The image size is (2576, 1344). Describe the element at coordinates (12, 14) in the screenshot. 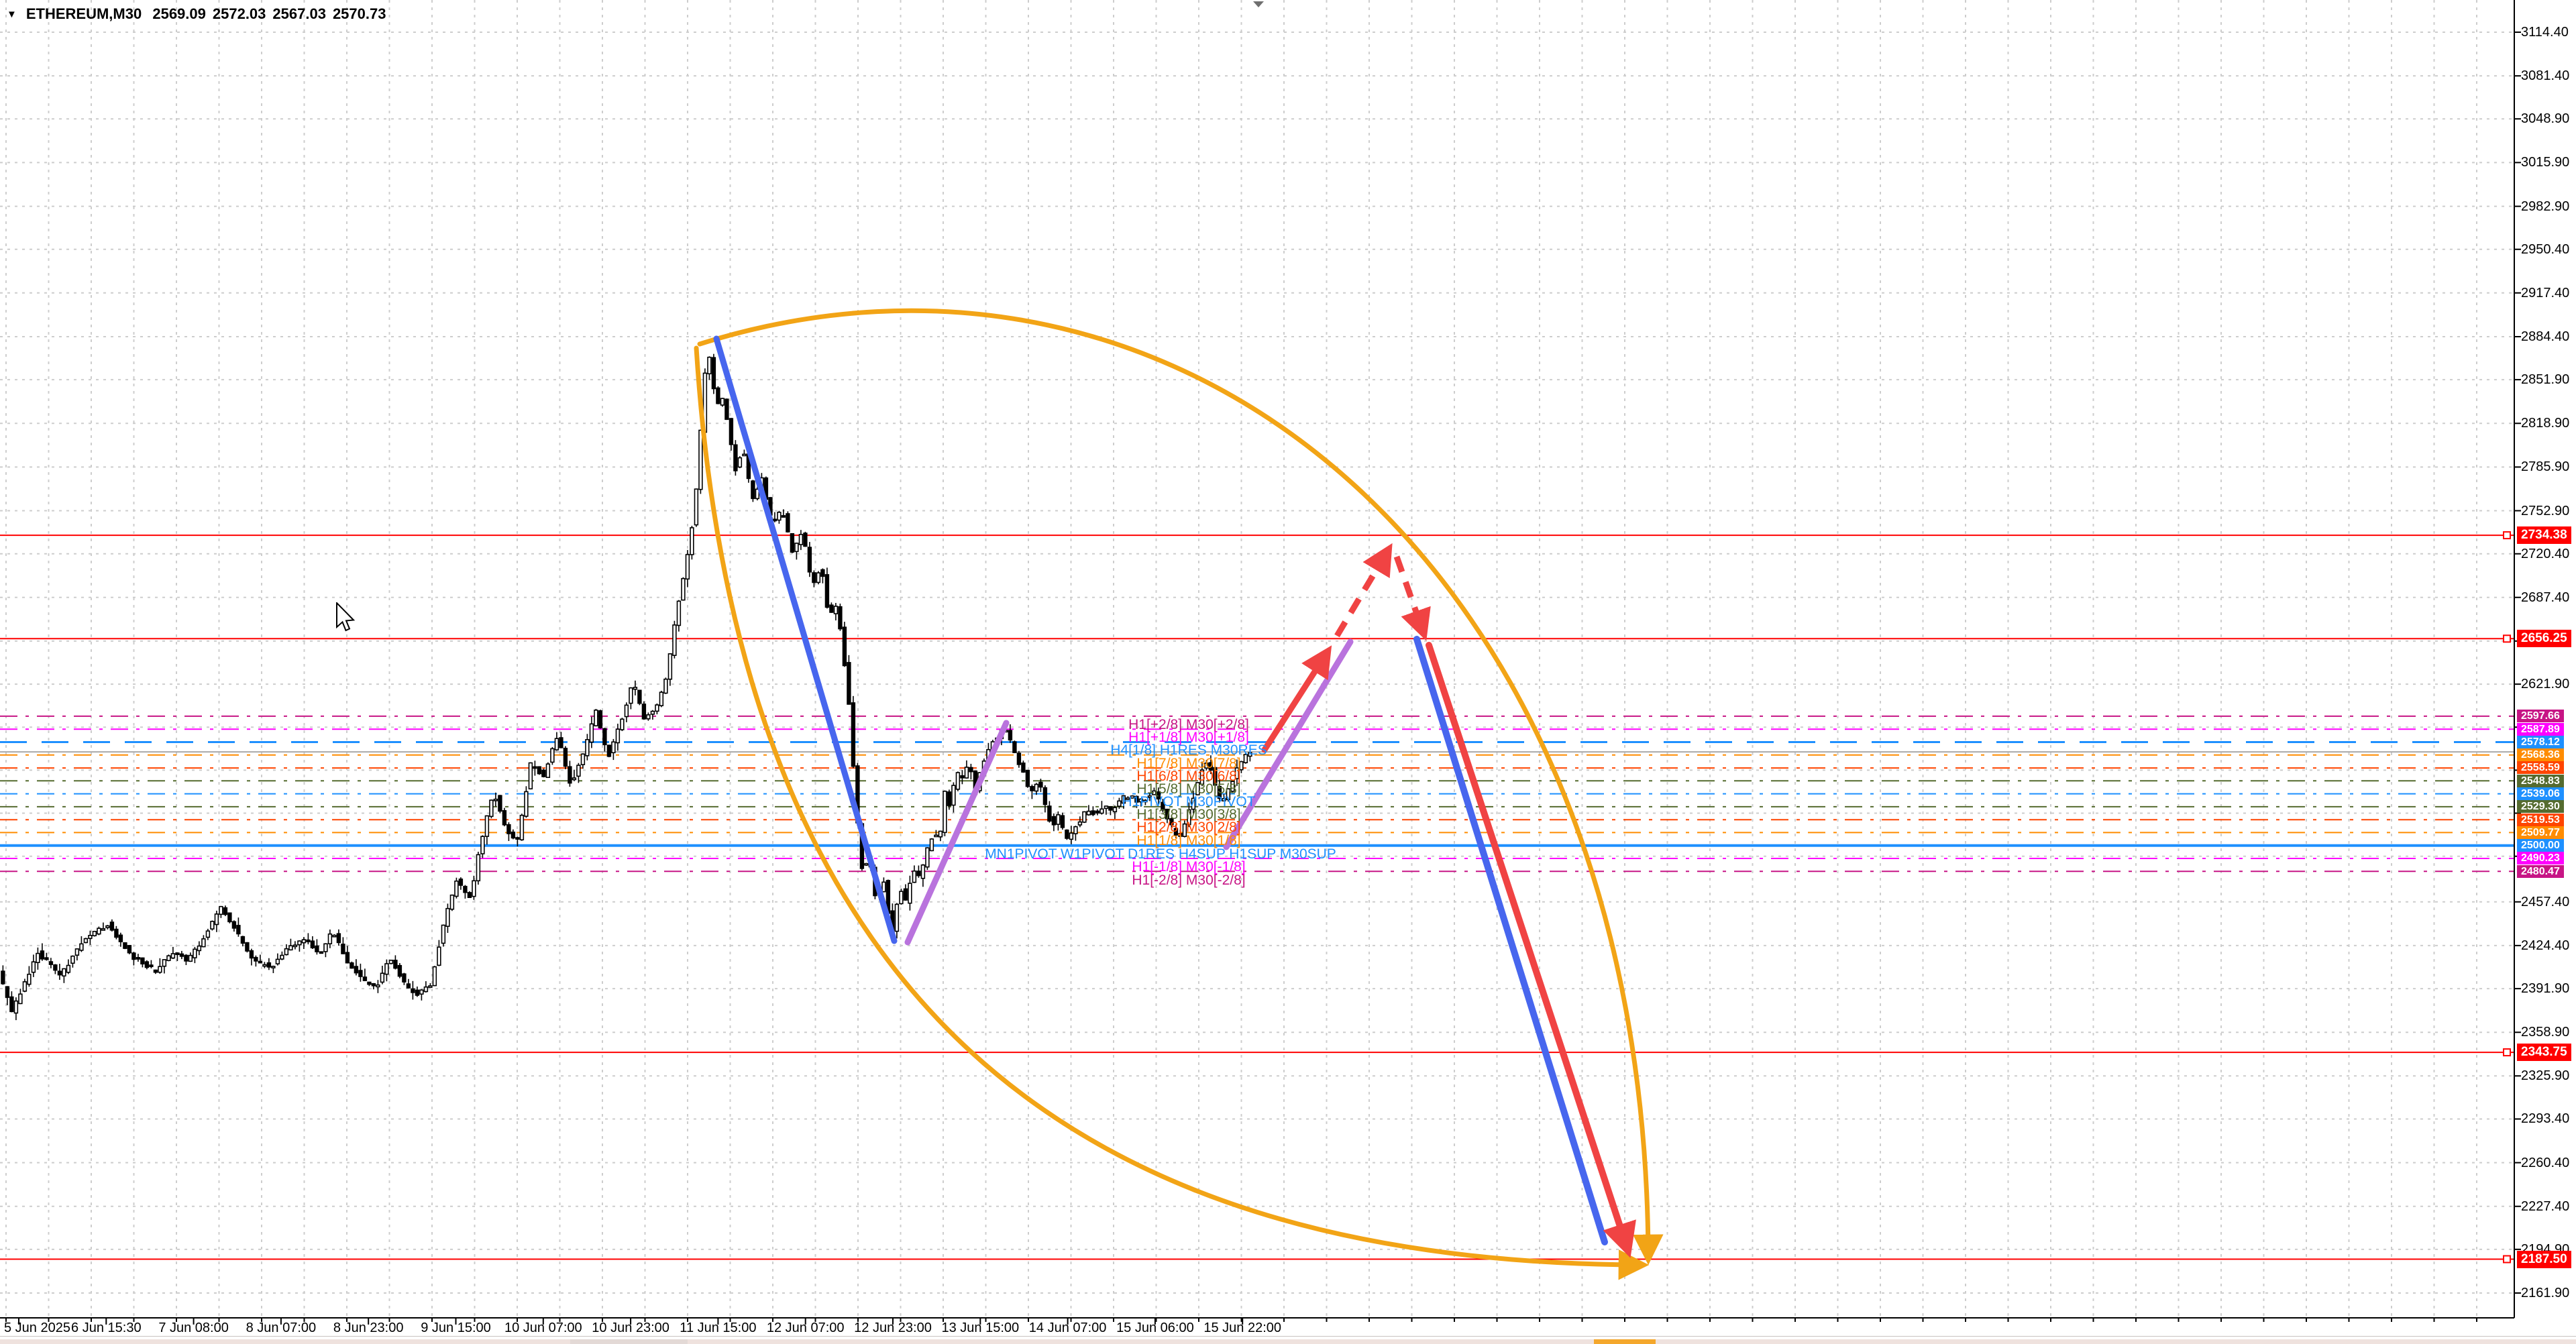

I see `symbol-dropdown-icon: ▼` at that location.